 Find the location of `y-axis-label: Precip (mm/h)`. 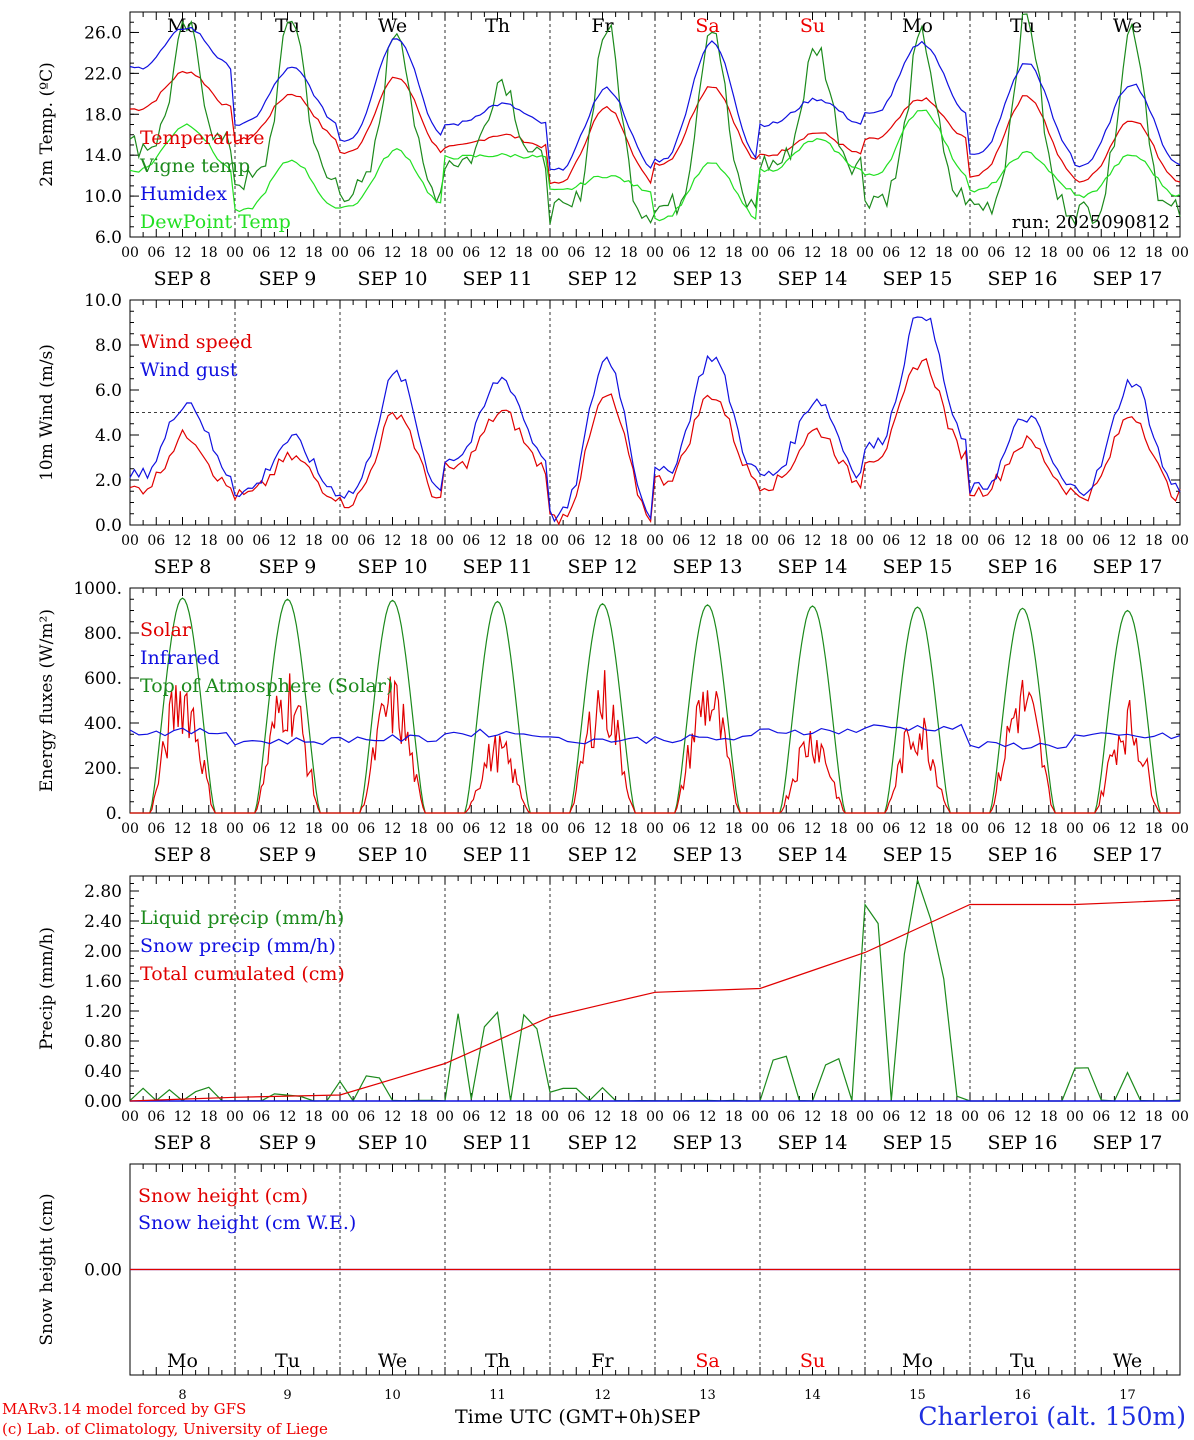

y-axis-label: Precip (mm/h) is located at coordinates (47, 988).